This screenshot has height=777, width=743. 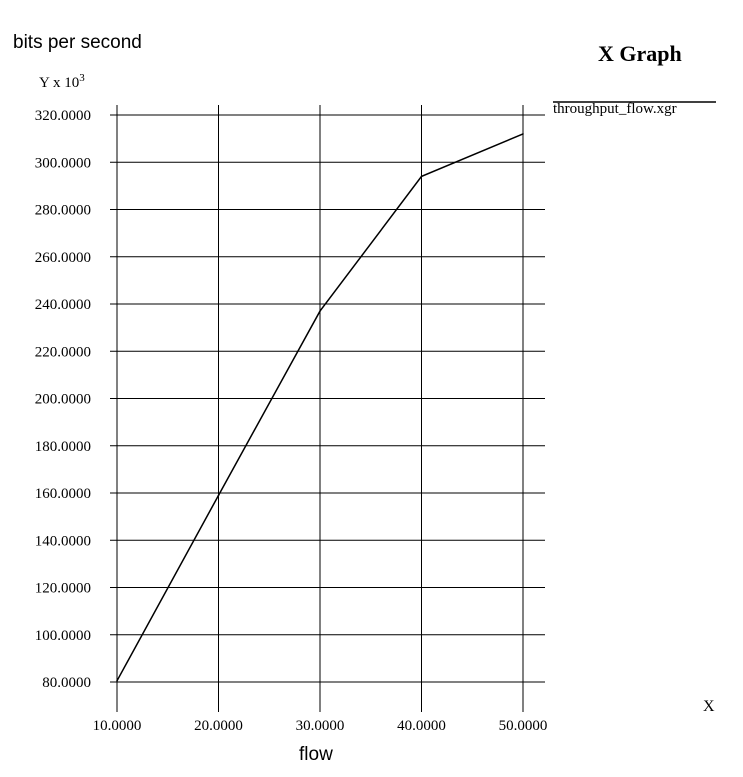 What do you see at coordinates (218, 726) in the screenshot?
I see `x-tick-label: 20.0000` at bounding box center [218, 726].